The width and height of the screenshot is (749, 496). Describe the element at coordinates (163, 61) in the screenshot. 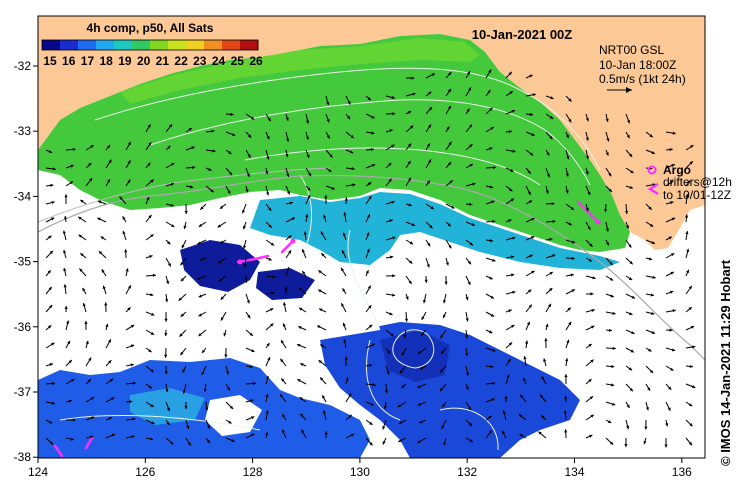

I see `colorbar-label: 21` at that location.